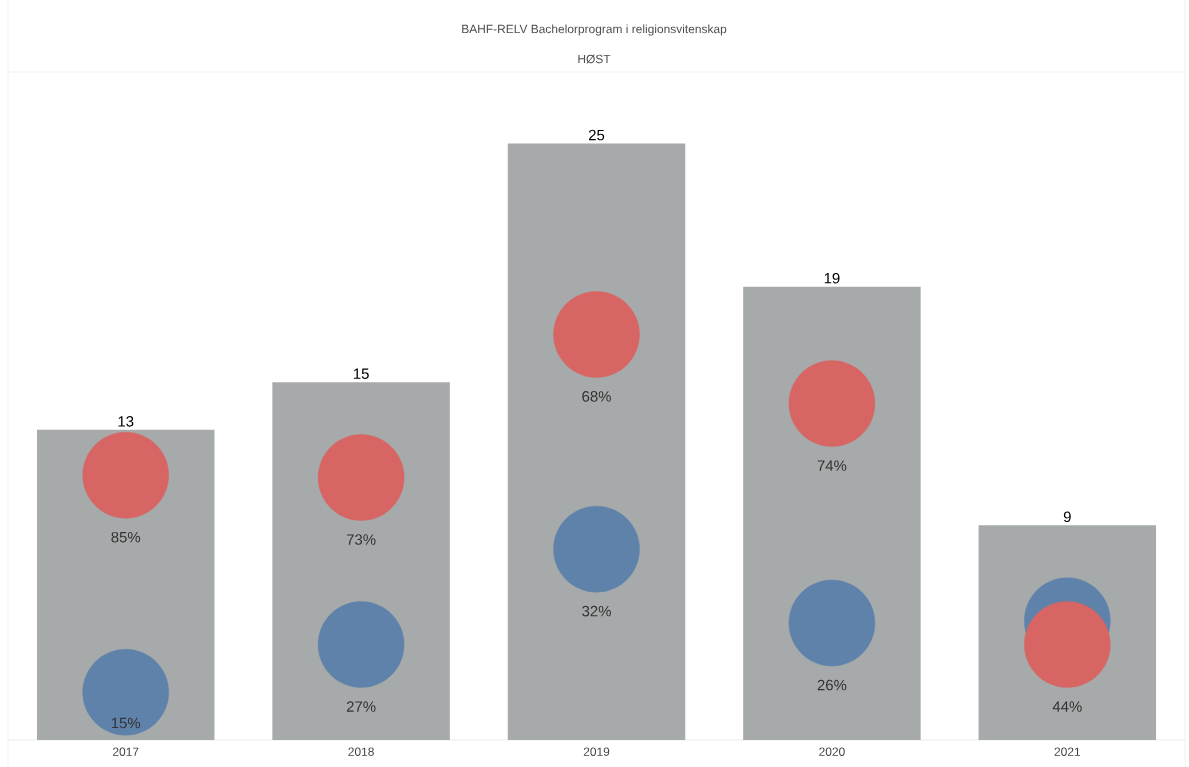 This screenshot has height=767, width=1189. I want to click on x-tick-label: 2020, so click(832, 751).